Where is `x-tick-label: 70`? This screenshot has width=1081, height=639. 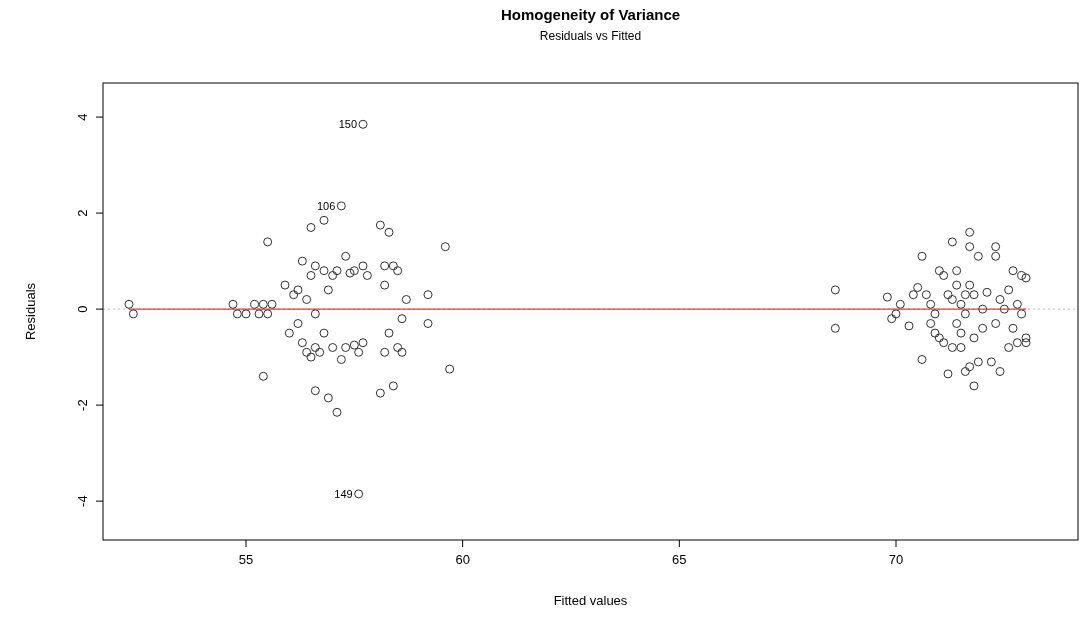
x-tick-label: 70 is located at coordinates (896, 559).